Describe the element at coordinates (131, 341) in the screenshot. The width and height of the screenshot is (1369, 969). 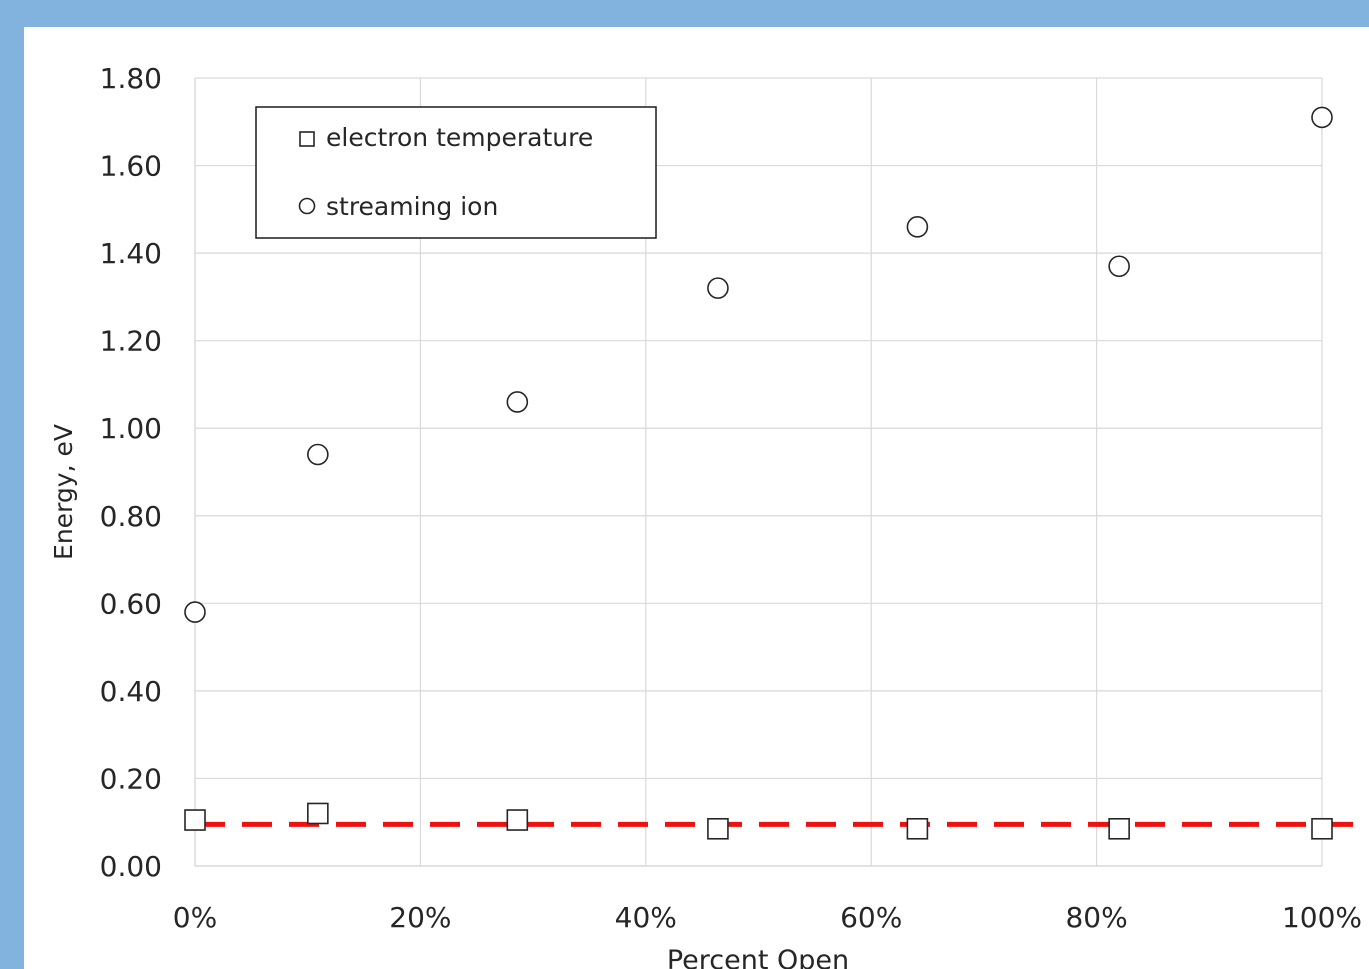
I see `y-tick-label-6: 1.20` at that location.